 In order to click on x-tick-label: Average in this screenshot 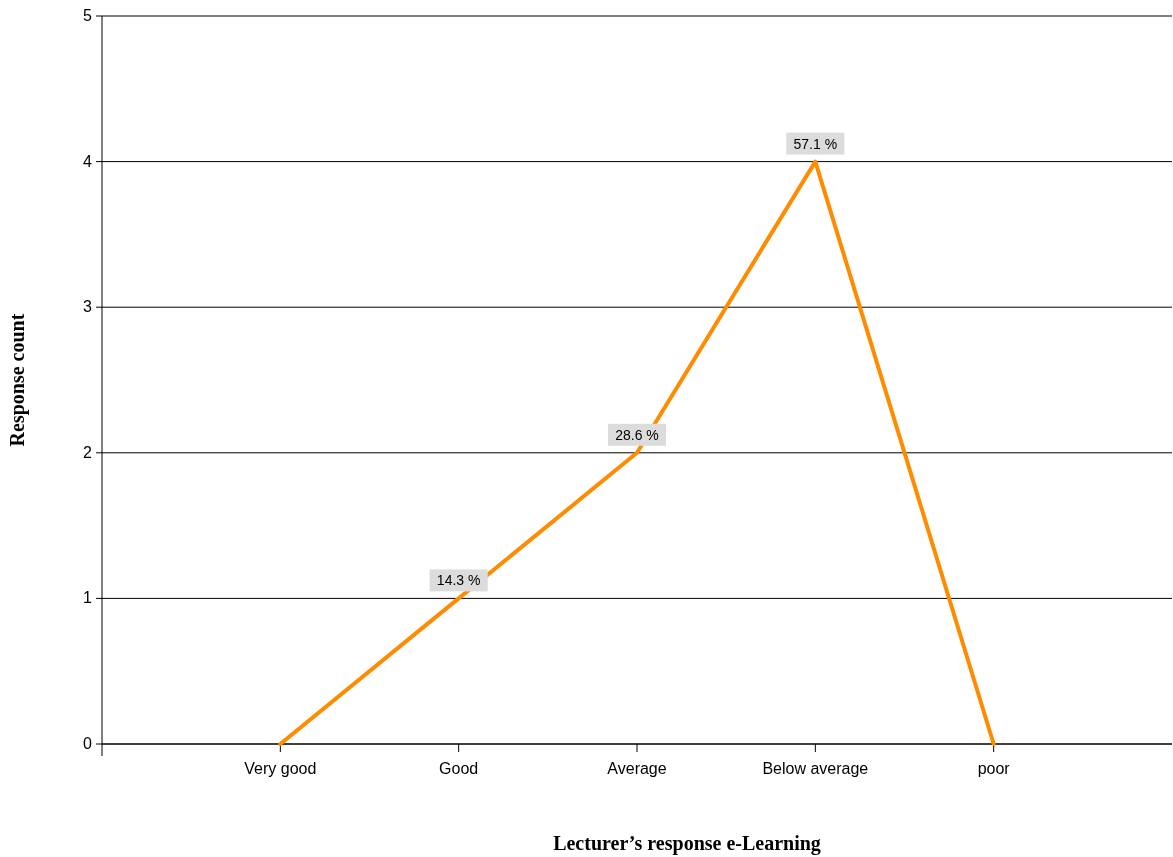, I will do `click(637, 768)`.